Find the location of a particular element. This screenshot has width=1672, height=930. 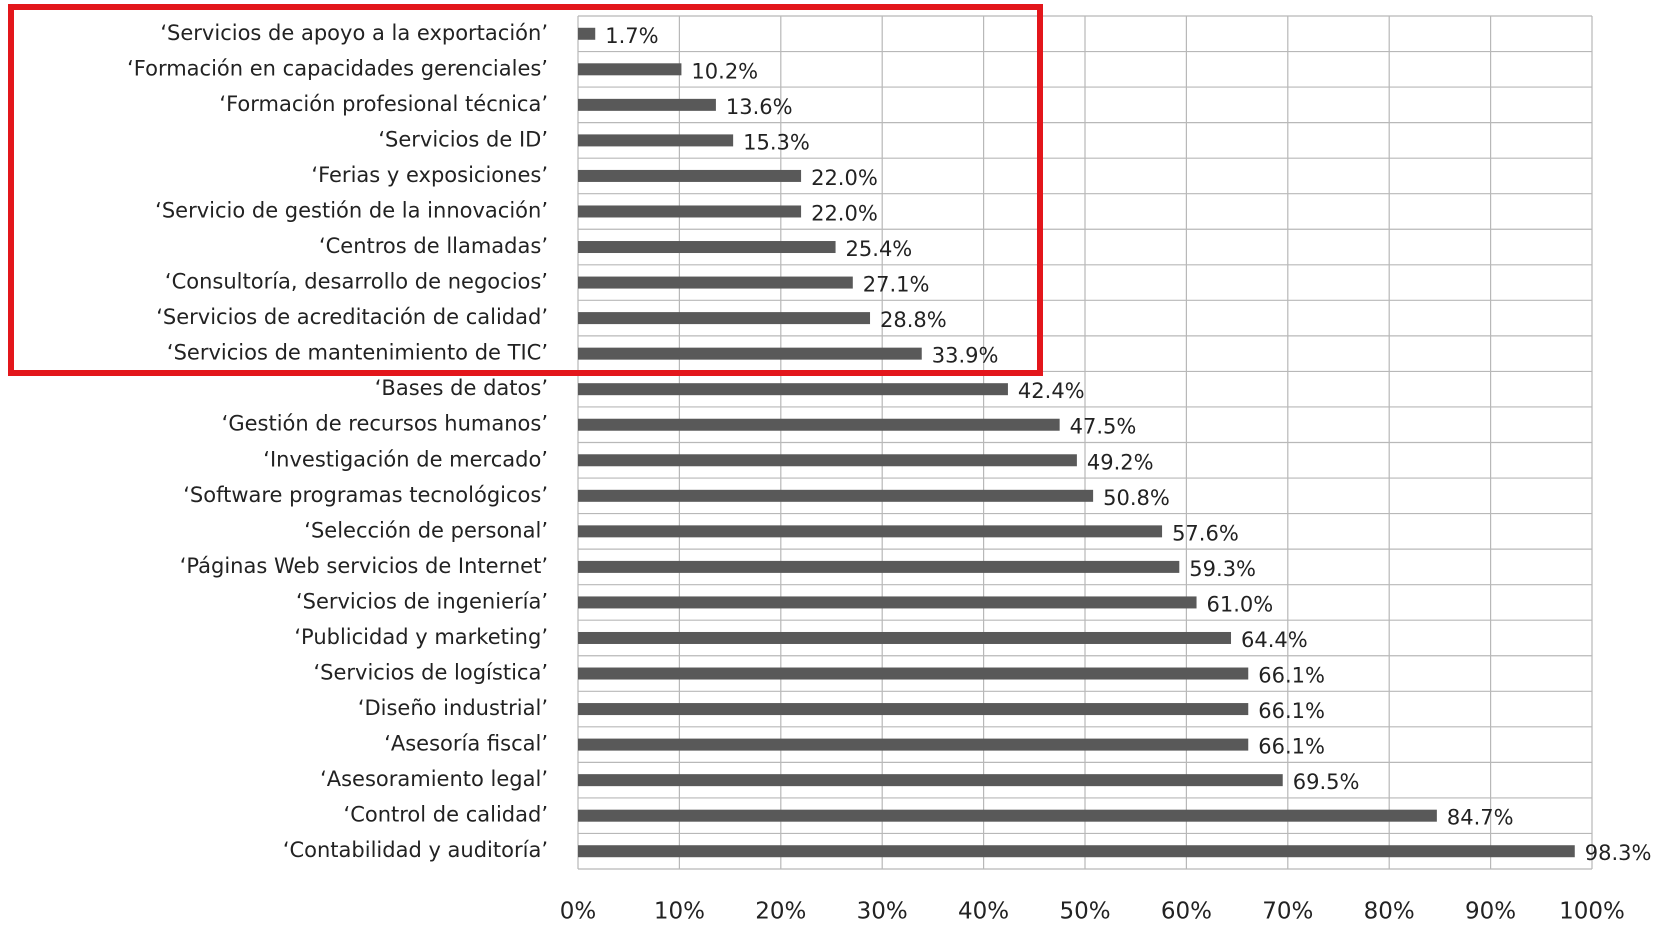

x-tick-label: 90% is located at coordinates (1490, 912).